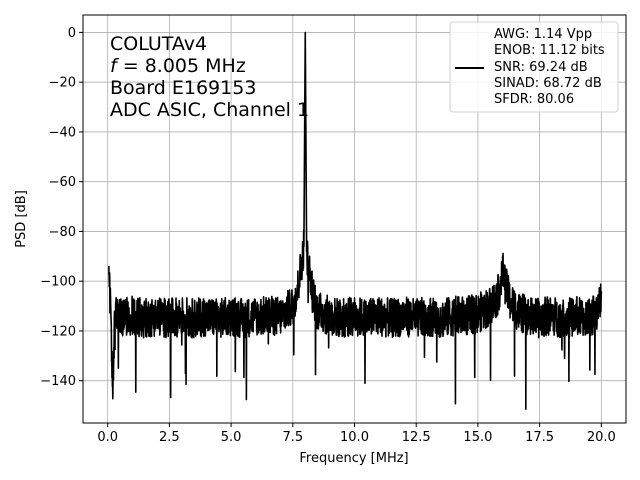  What do you see at coordinates (231, 437) in the screenshot?
I see `x-tick-label: 5.0` at bounding box center [231, 437].